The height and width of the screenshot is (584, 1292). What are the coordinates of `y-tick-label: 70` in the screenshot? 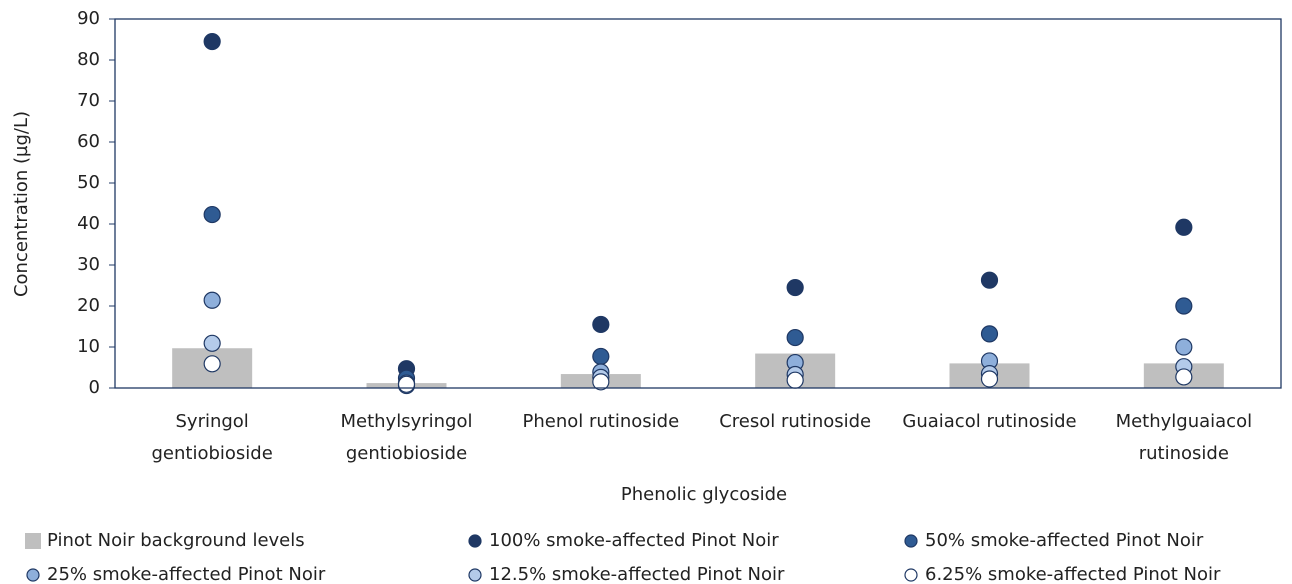 It's located at (88, 100).